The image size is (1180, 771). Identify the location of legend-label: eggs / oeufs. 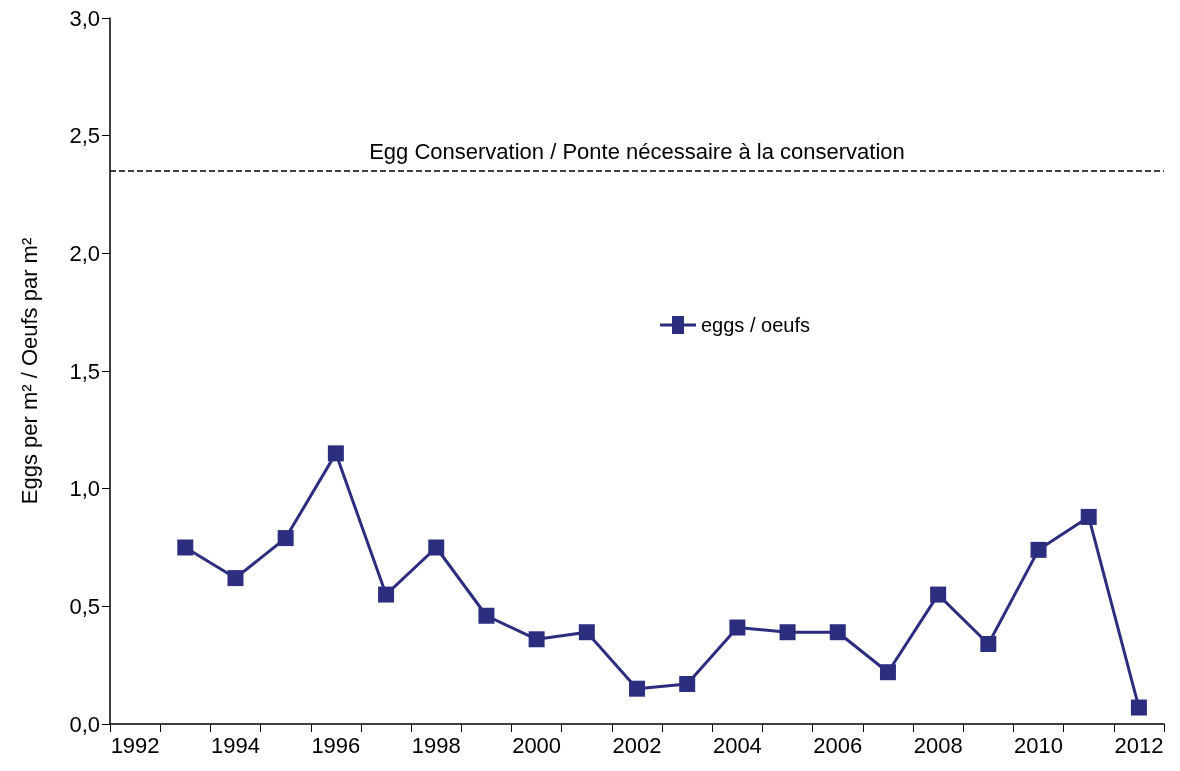
(755, 325).